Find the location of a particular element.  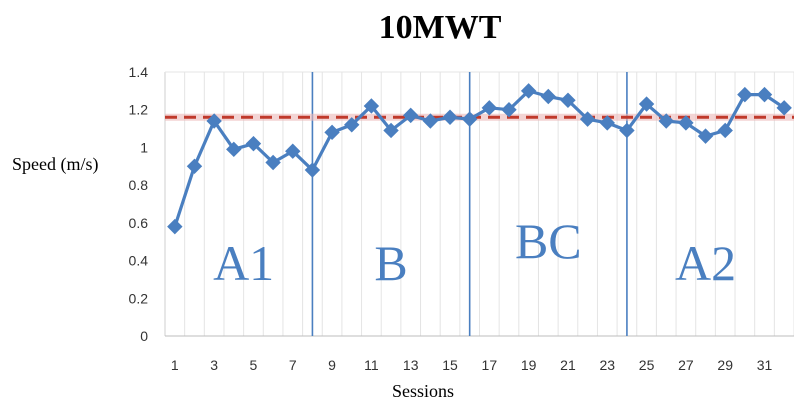

phase-label: A2 is located at coordinates (705, 263).